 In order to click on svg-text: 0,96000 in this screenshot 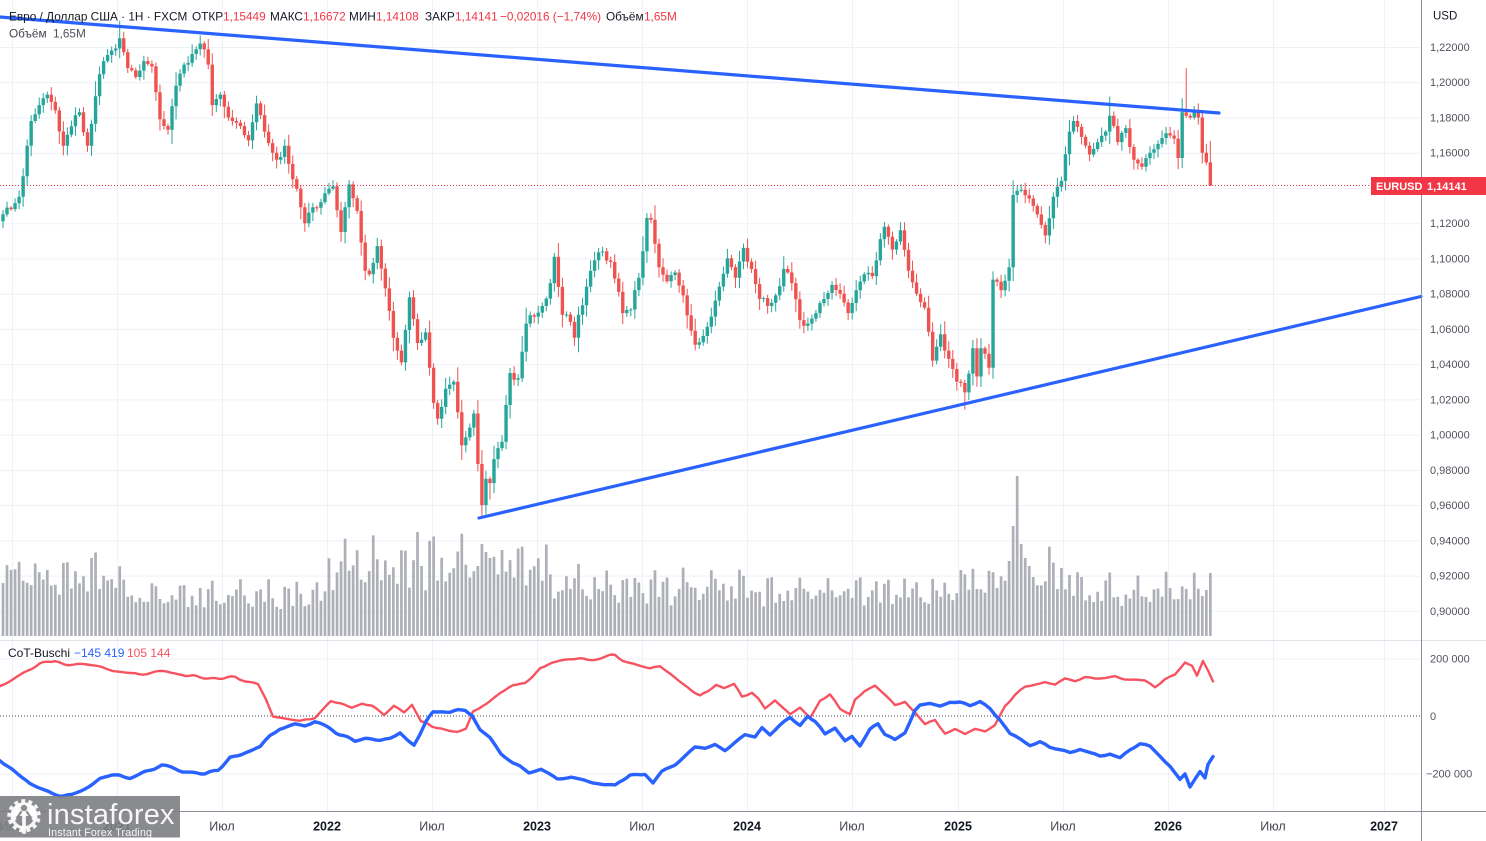, I will do `click(1450, 506)`.